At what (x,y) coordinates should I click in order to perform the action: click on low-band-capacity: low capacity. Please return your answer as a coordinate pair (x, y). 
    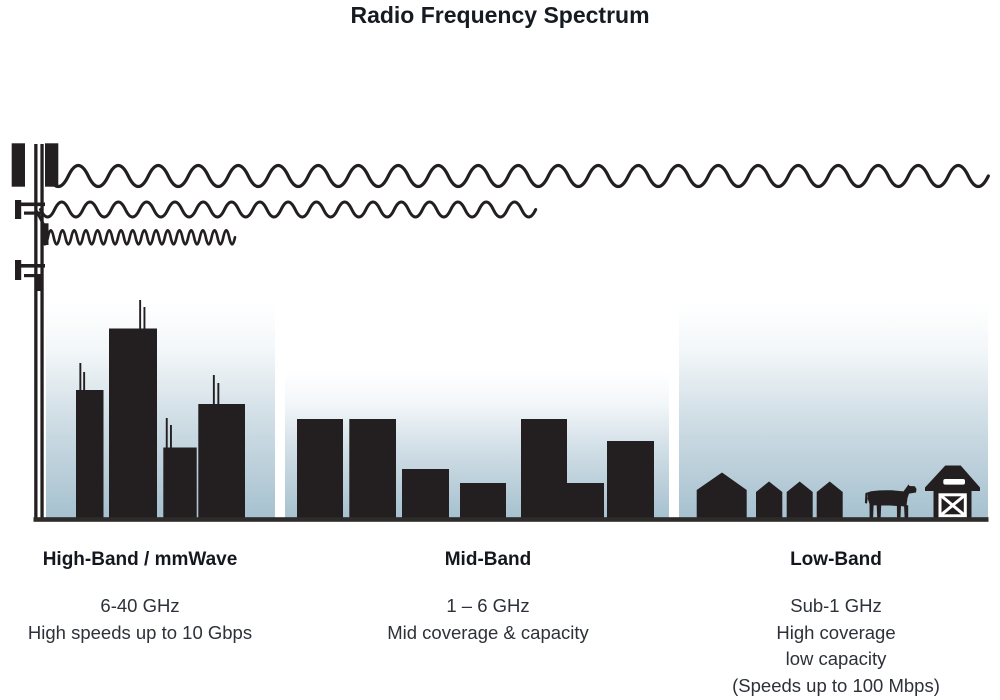
    Looking at the image, I should click on (836, 659).